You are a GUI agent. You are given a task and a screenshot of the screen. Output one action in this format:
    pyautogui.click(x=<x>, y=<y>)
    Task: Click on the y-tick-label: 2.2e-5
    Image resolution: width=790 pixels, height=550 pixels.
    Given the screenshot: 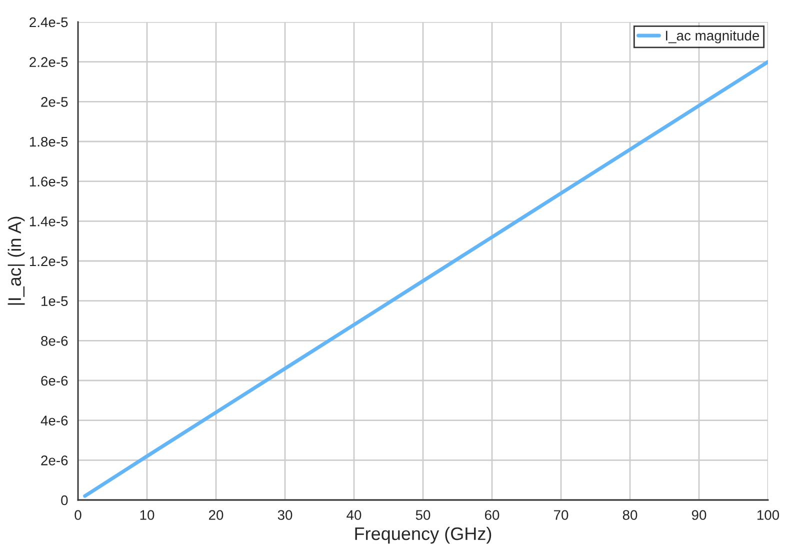 What is the action you would take?
    pyautogui.click(x=49, y=62)
    